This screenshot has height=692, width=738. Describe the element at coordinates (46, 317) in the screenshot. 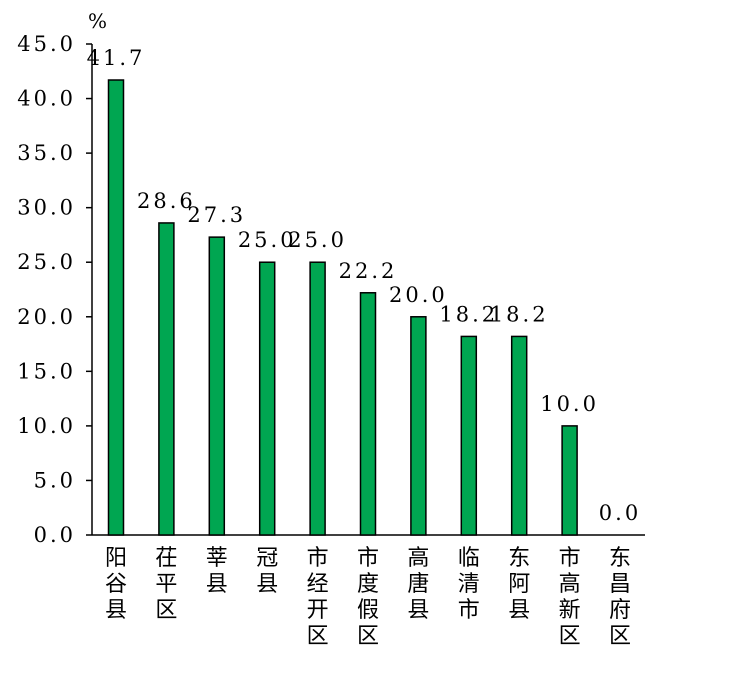

I see `y-tick-label: 20.0` at that location.